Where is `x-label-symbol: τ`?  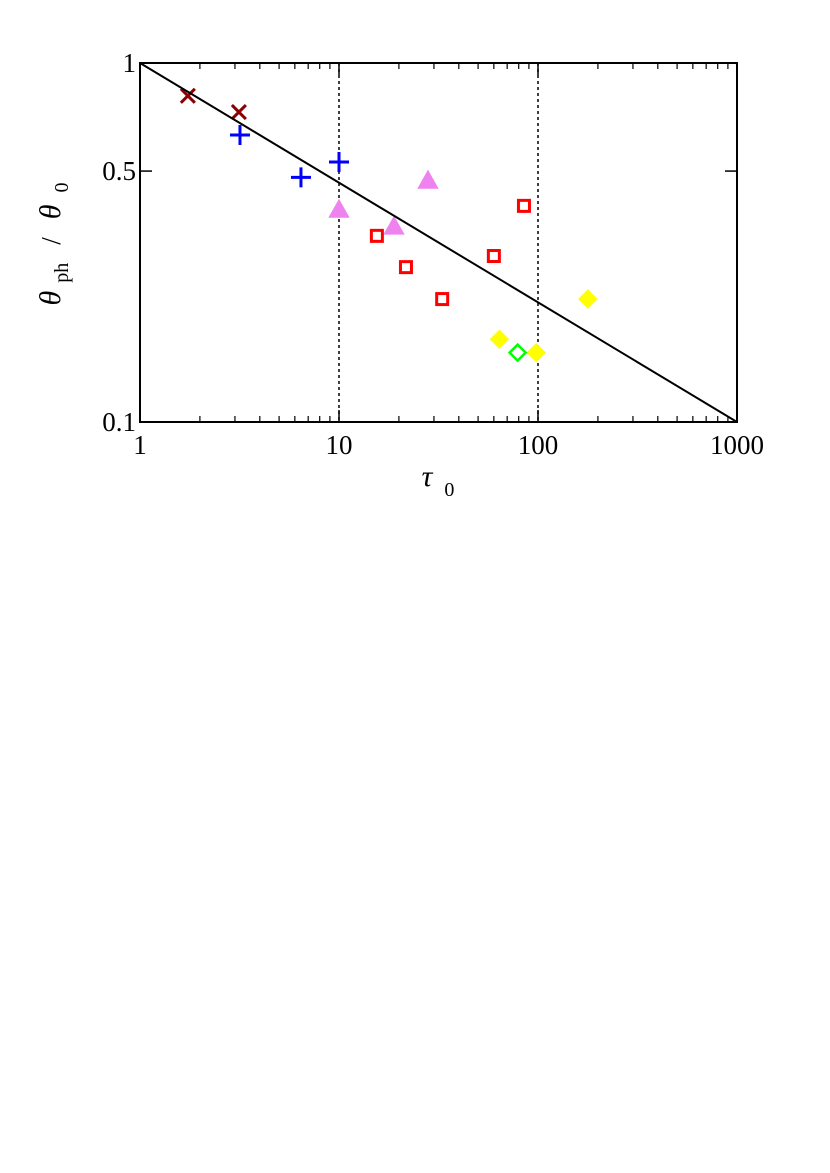 x-label-symbol: τ is located at coordinates (428, 476).